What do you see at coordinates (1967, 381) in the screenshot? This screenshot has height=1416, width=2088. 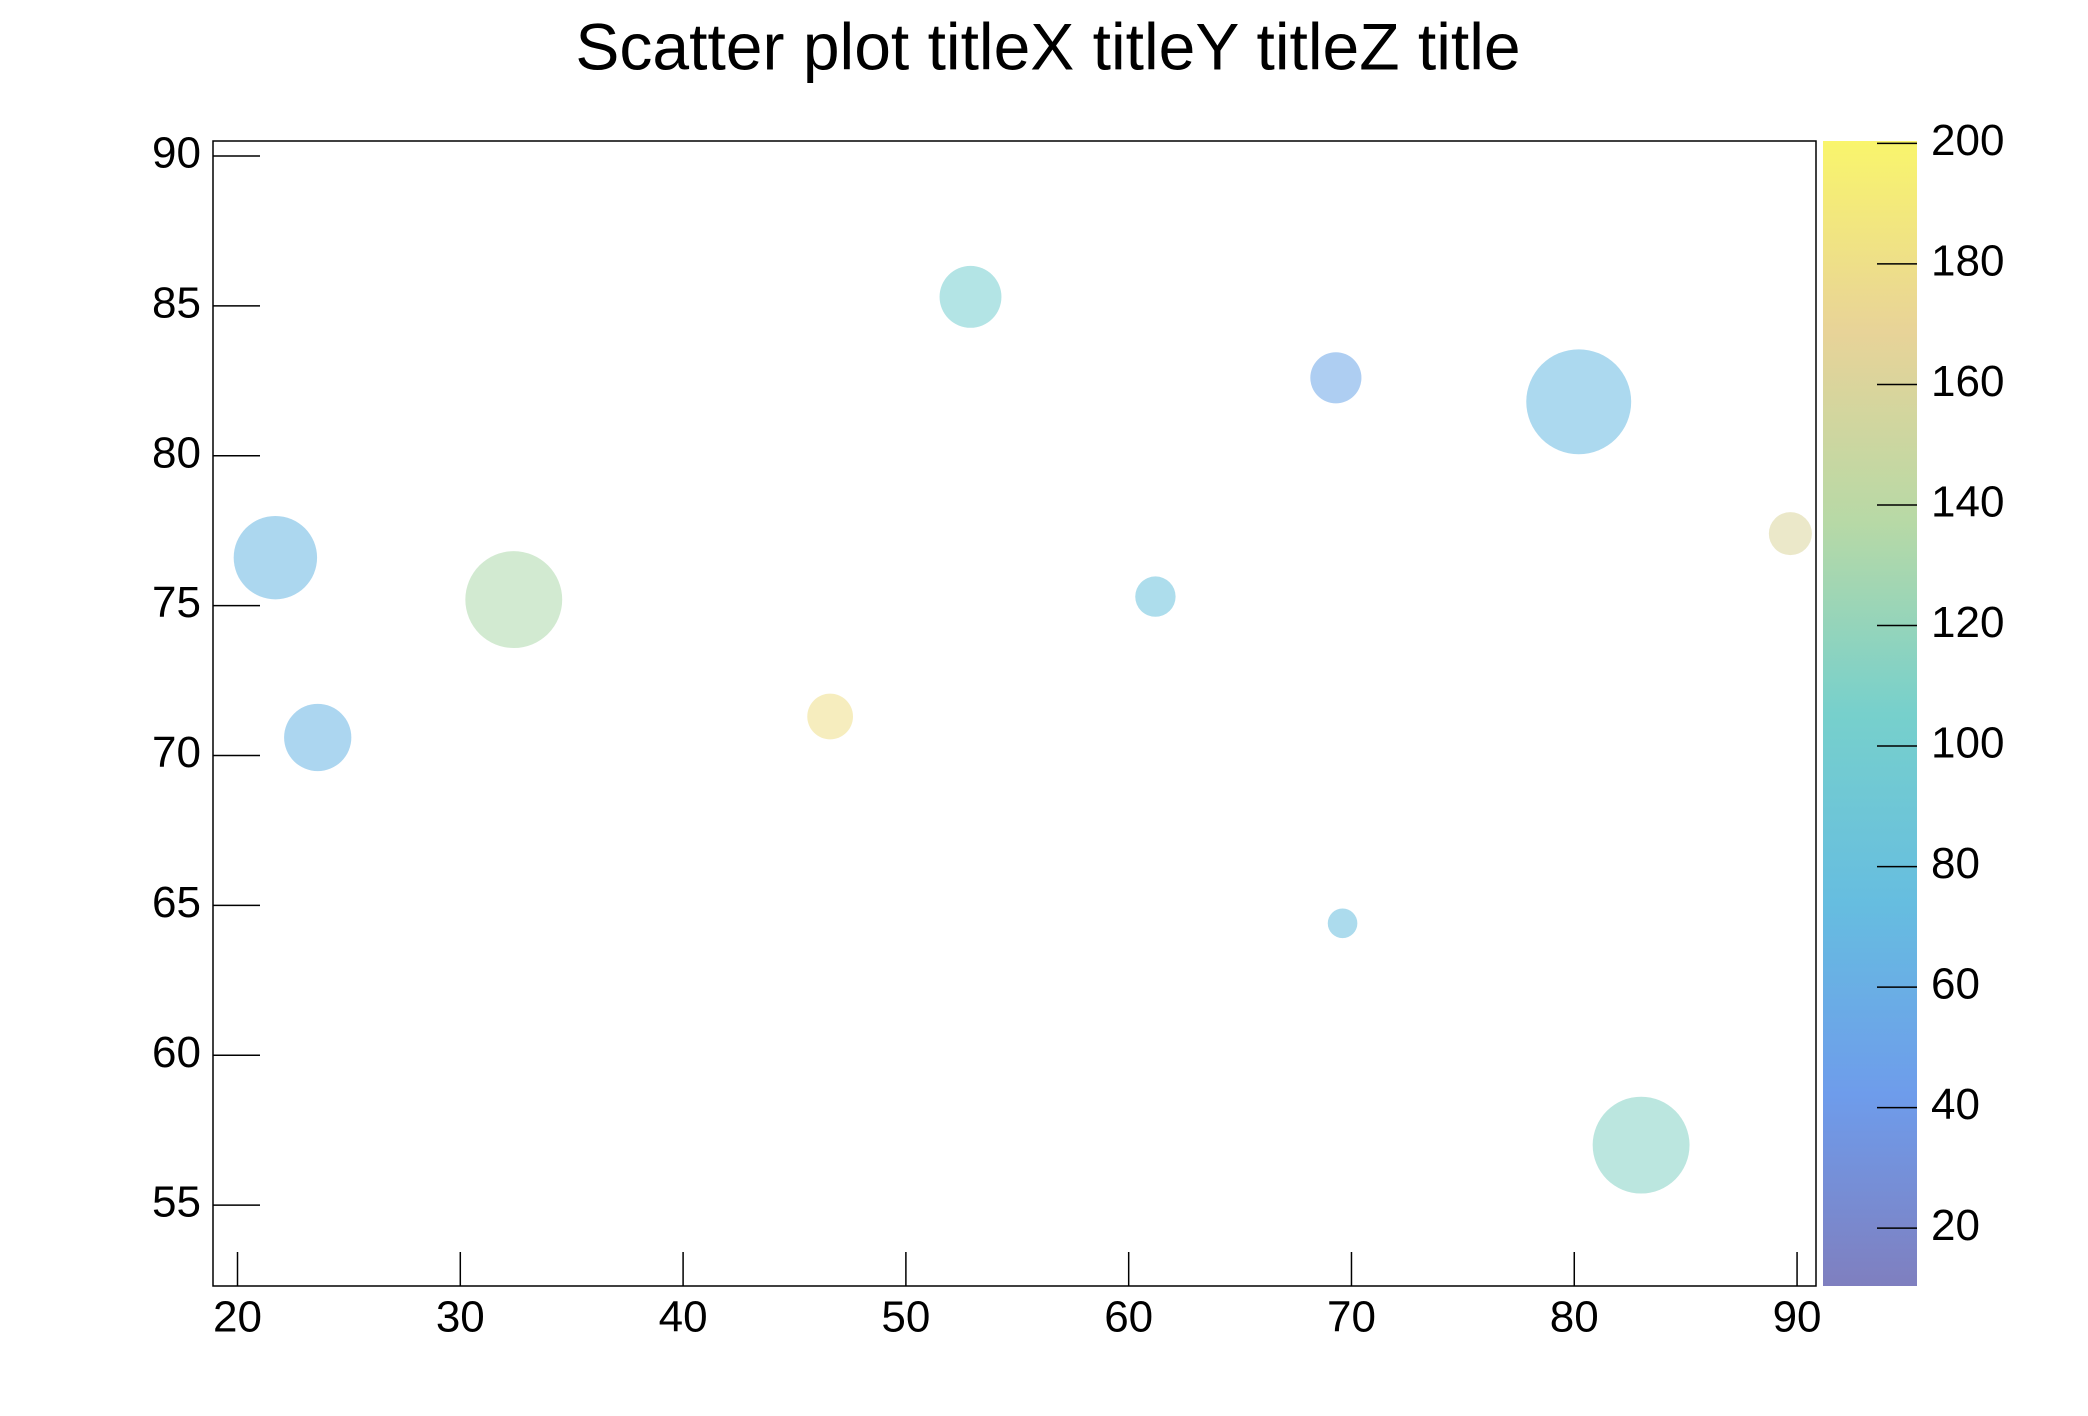 I see `z-tick-label: 160` at bounding box center [1967, 381].